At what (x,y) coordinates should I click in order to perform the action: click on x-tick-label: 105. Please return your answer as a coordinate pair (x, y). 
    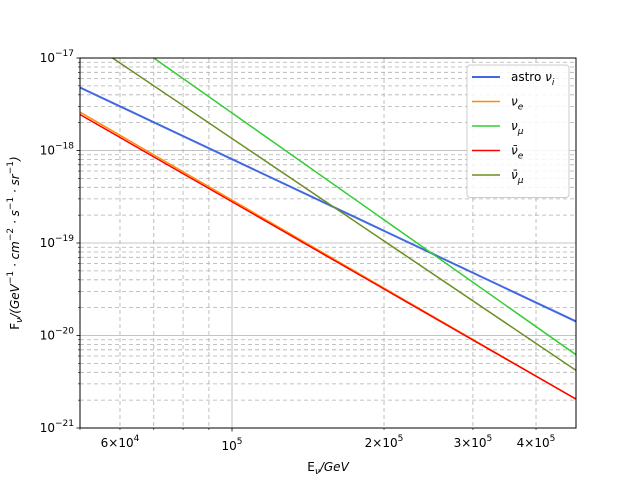
    Looking at the image, I should click on (231, 445).